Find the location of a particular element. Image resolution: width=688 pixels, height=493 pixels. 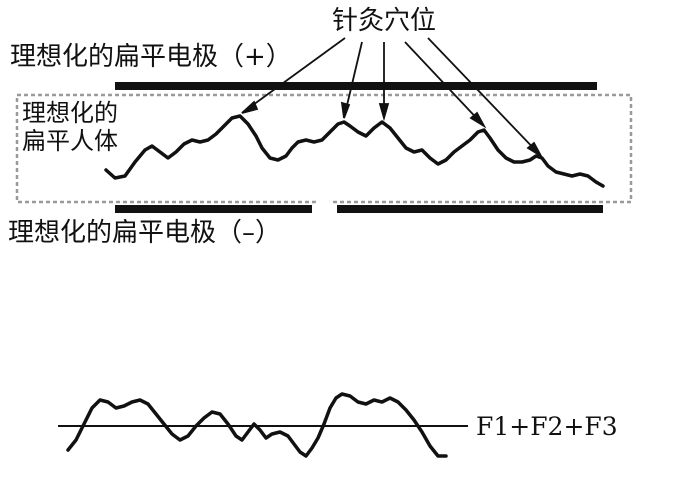

bottom-electrode-label: 理想化的扁平电极（–） is located at coordinates (145, 233).